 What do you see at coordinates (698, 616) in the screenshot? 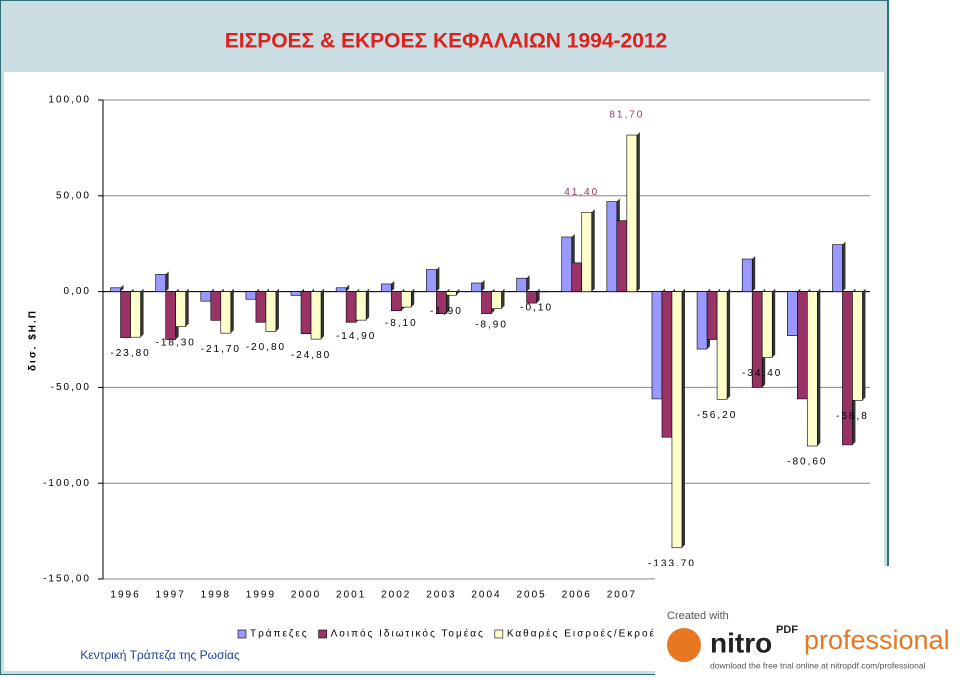
I see `watermark-text: Created with` at bounding box center [698, 616].